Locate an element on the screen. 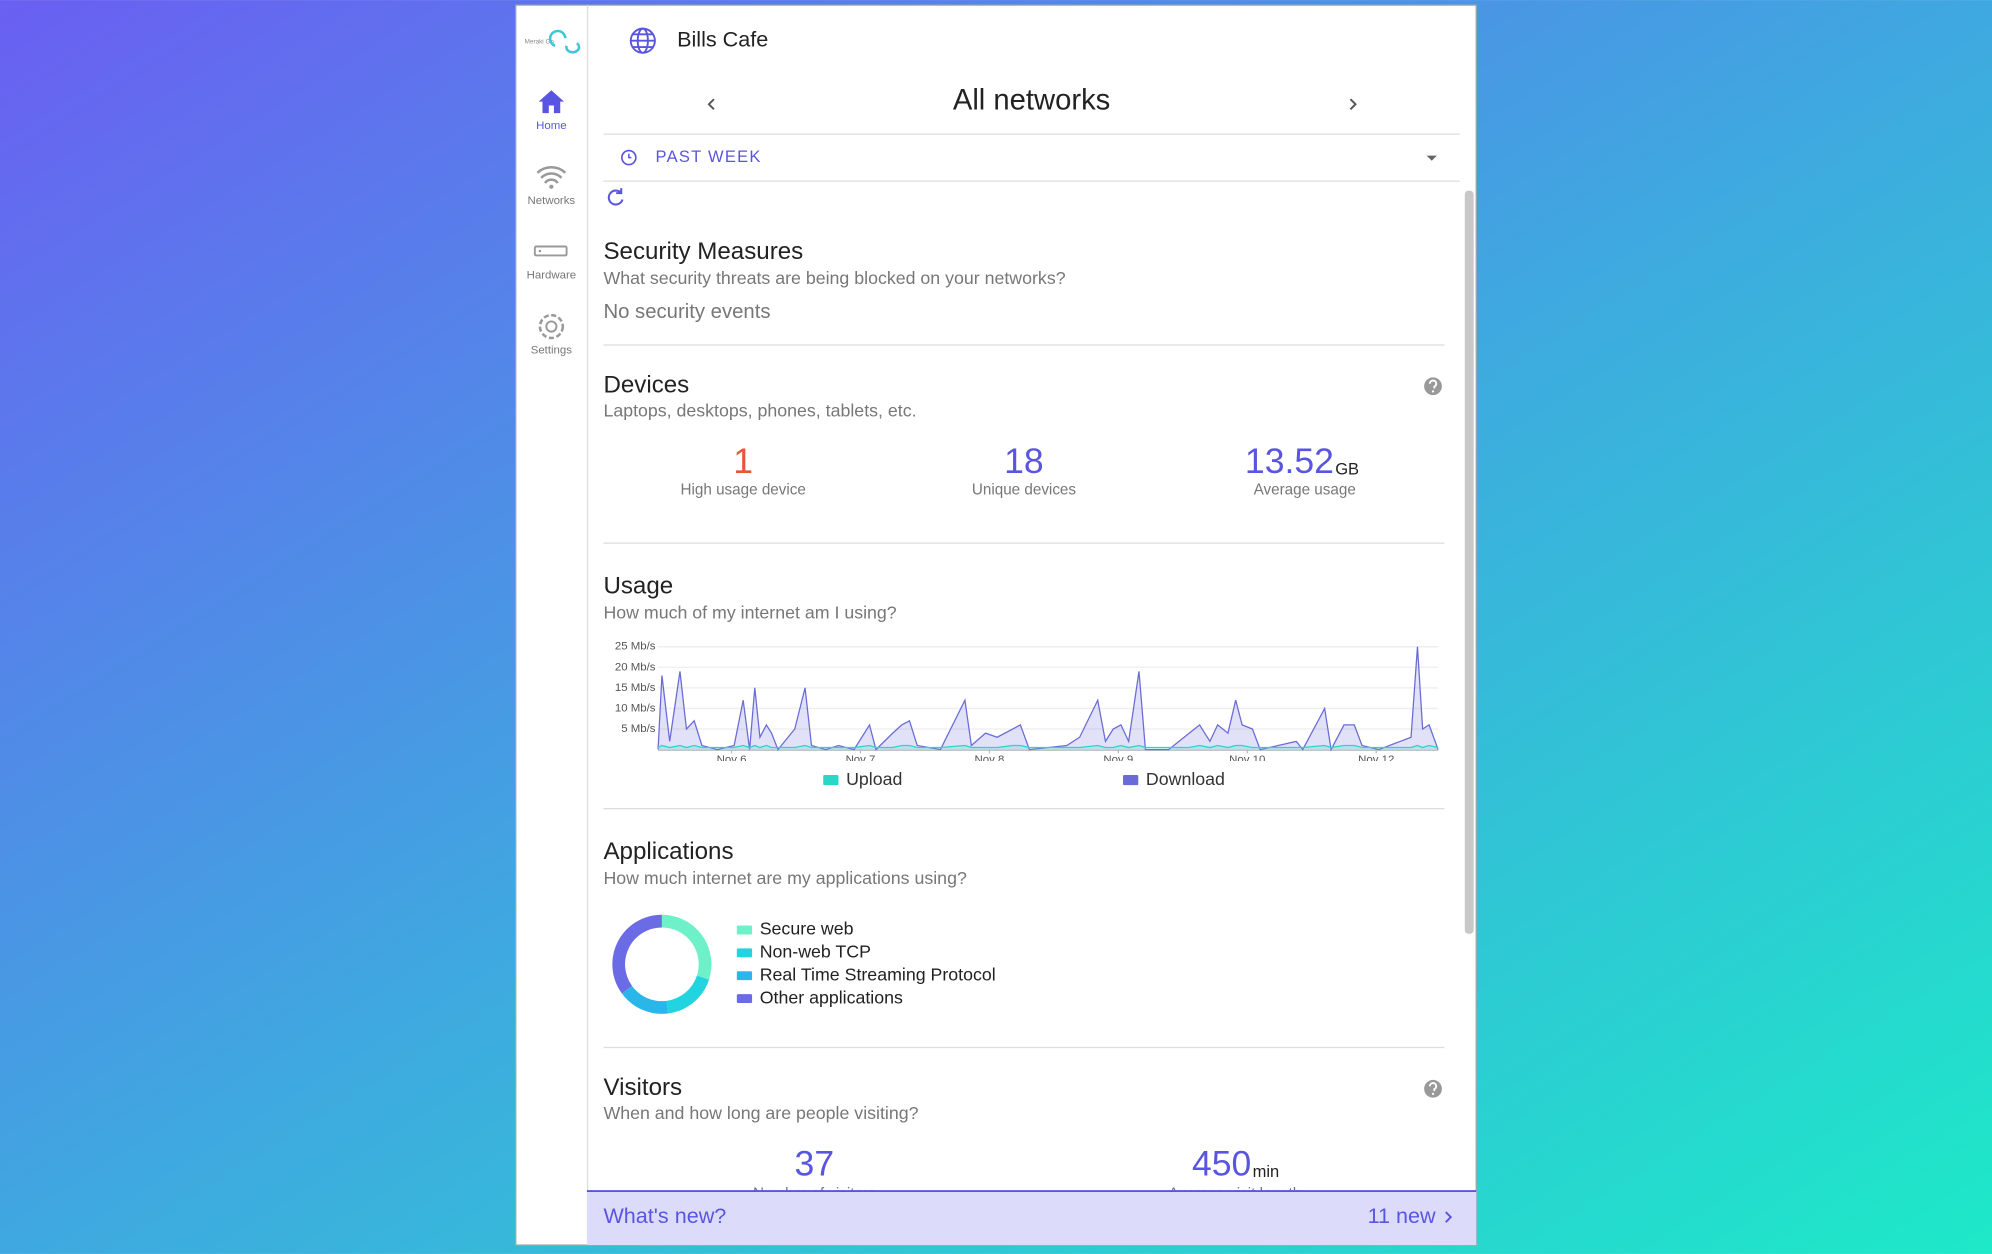  section-subtitle: When and how long are people visiting? is located at coordinates (760, 1113).